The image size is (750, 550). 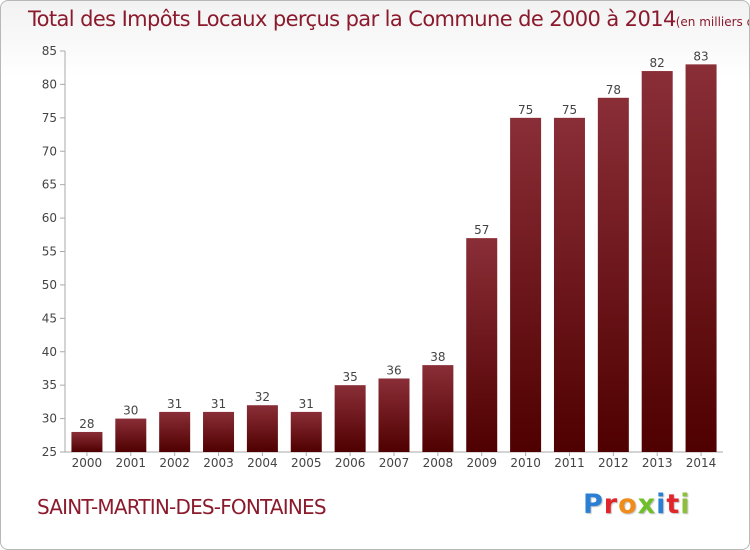 What do you see at coordinates (49, 252) in the screenshot?
I see `y-tick-label: 55` at bounding box center [49, 252].